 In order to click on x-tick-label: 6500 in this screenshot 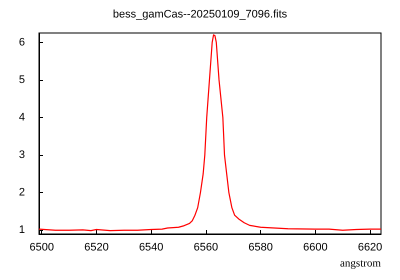, I will do `click(41, 248)`.